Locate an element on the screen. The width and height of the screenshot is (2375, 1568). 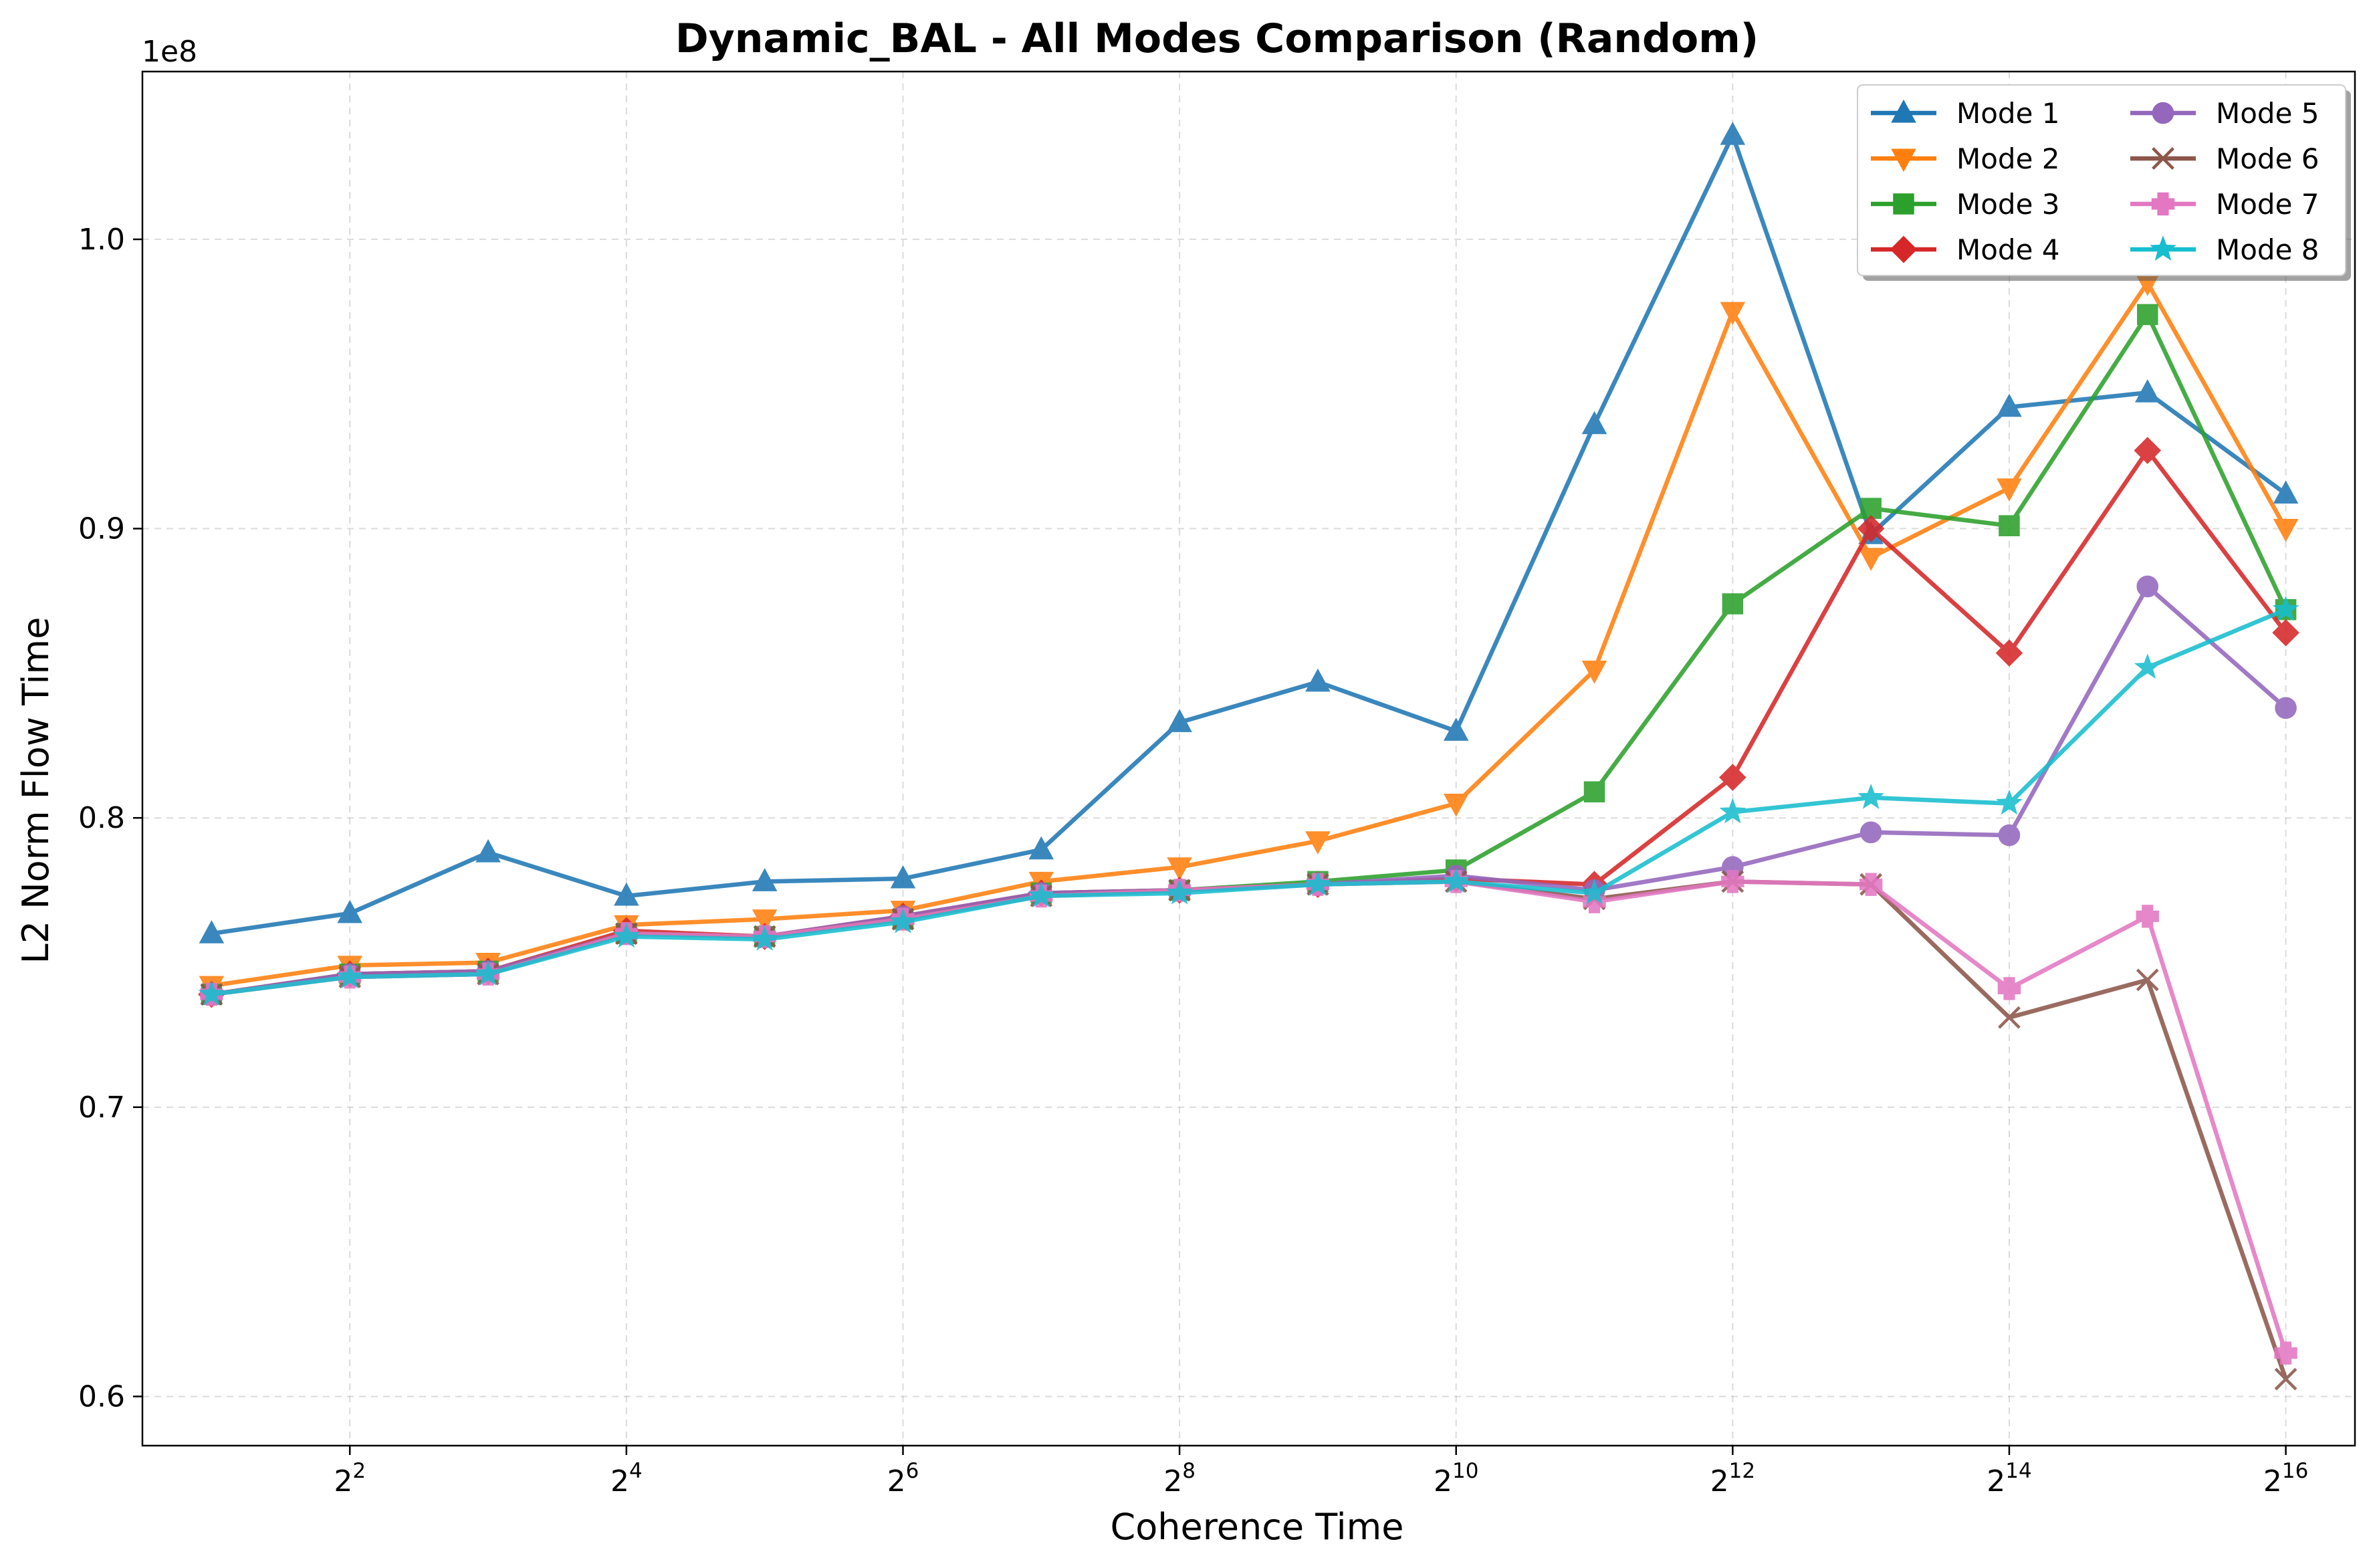
y-tick-label: 0.7 is located at coordinates (101, 1108).